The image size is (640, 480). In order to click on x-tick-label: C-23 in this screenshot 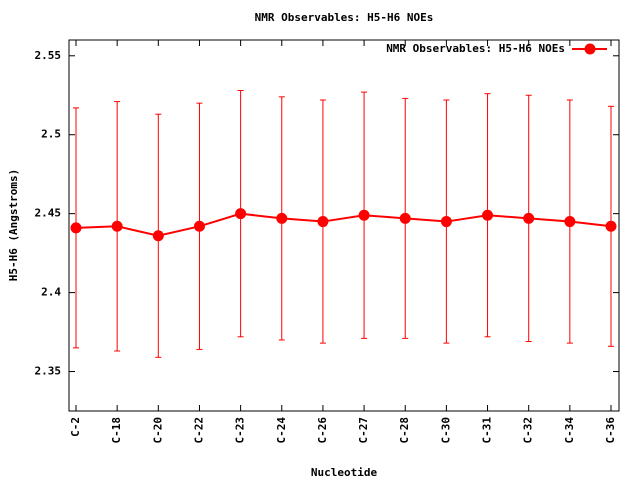, I will do `click(240, 430)`.